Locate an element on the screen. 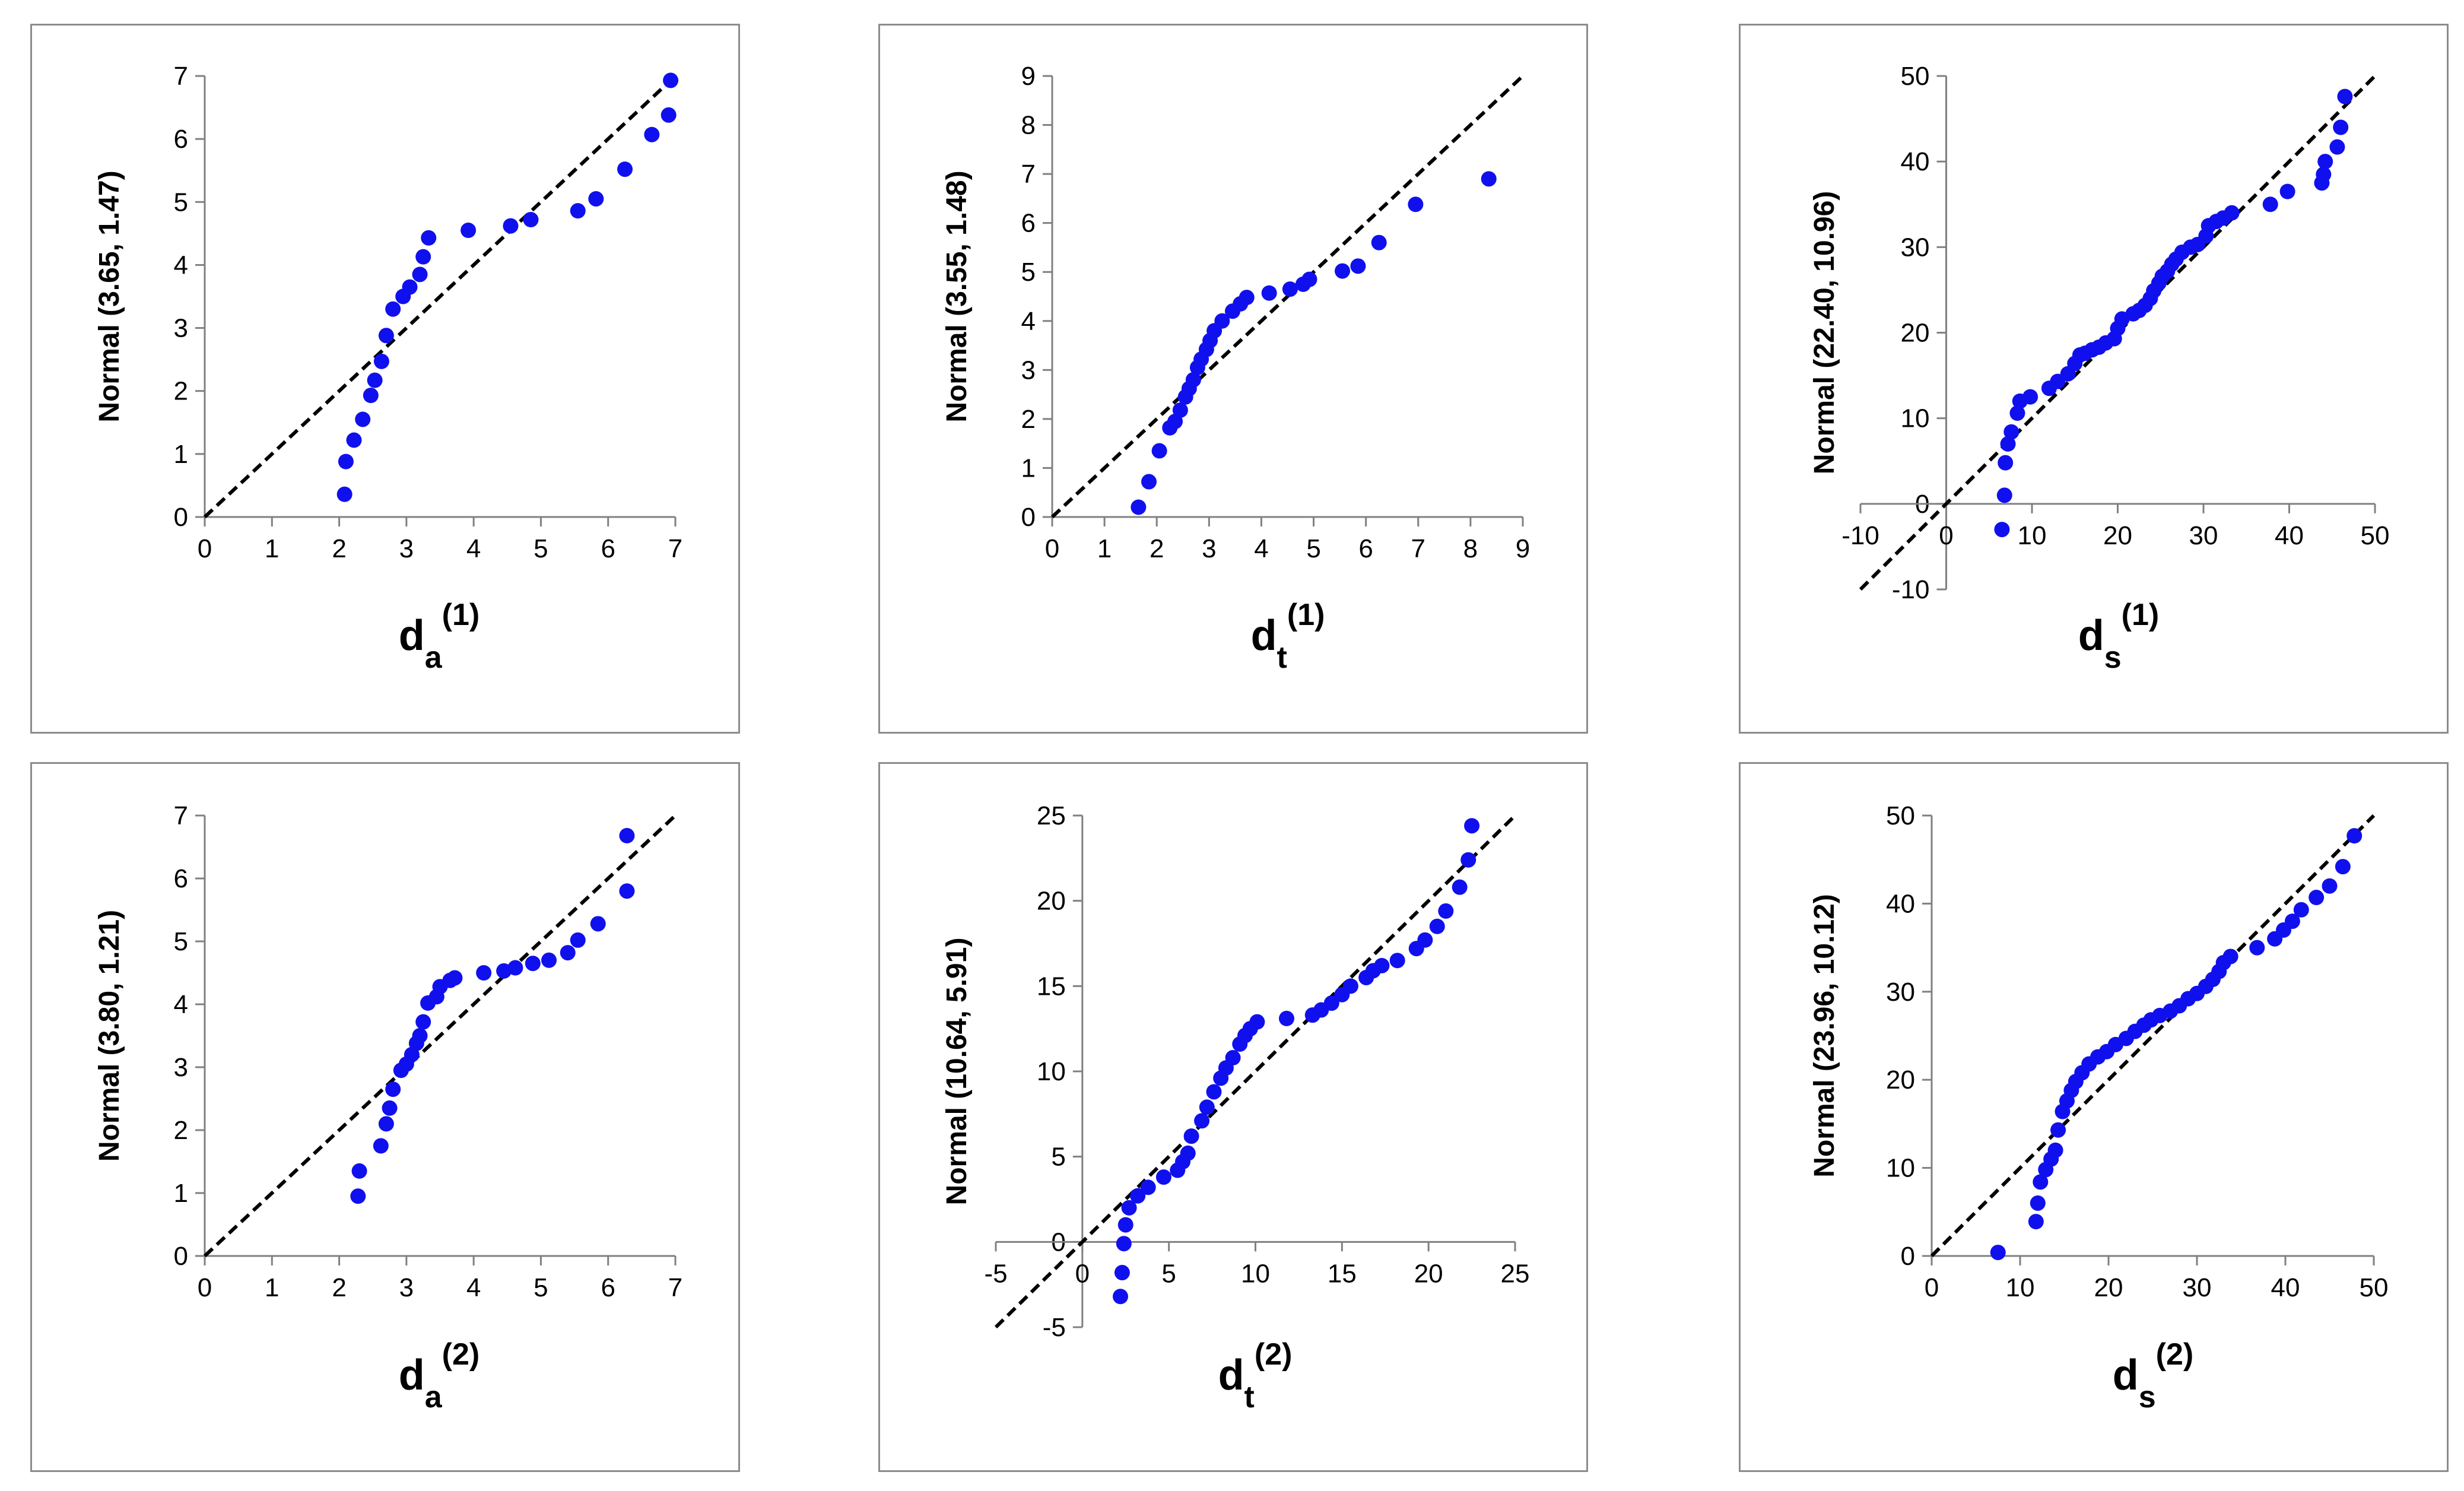  y-axis-title: Normal (23.96, 10.12) is located at coordinates (1824, 1036).